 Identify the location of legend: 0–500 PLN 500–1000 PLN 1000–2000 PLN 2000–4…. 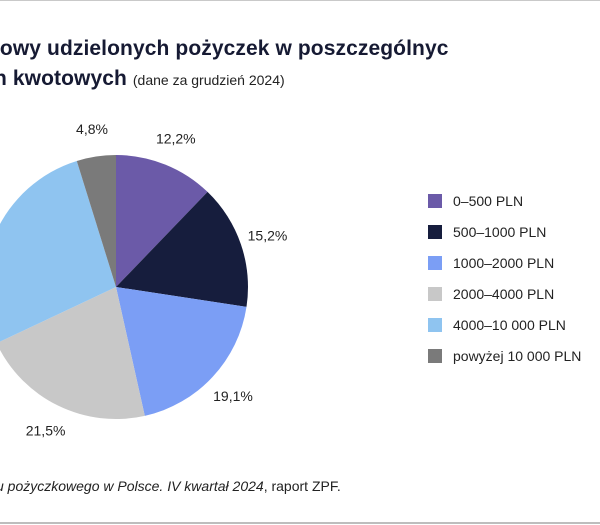
(504, 286).